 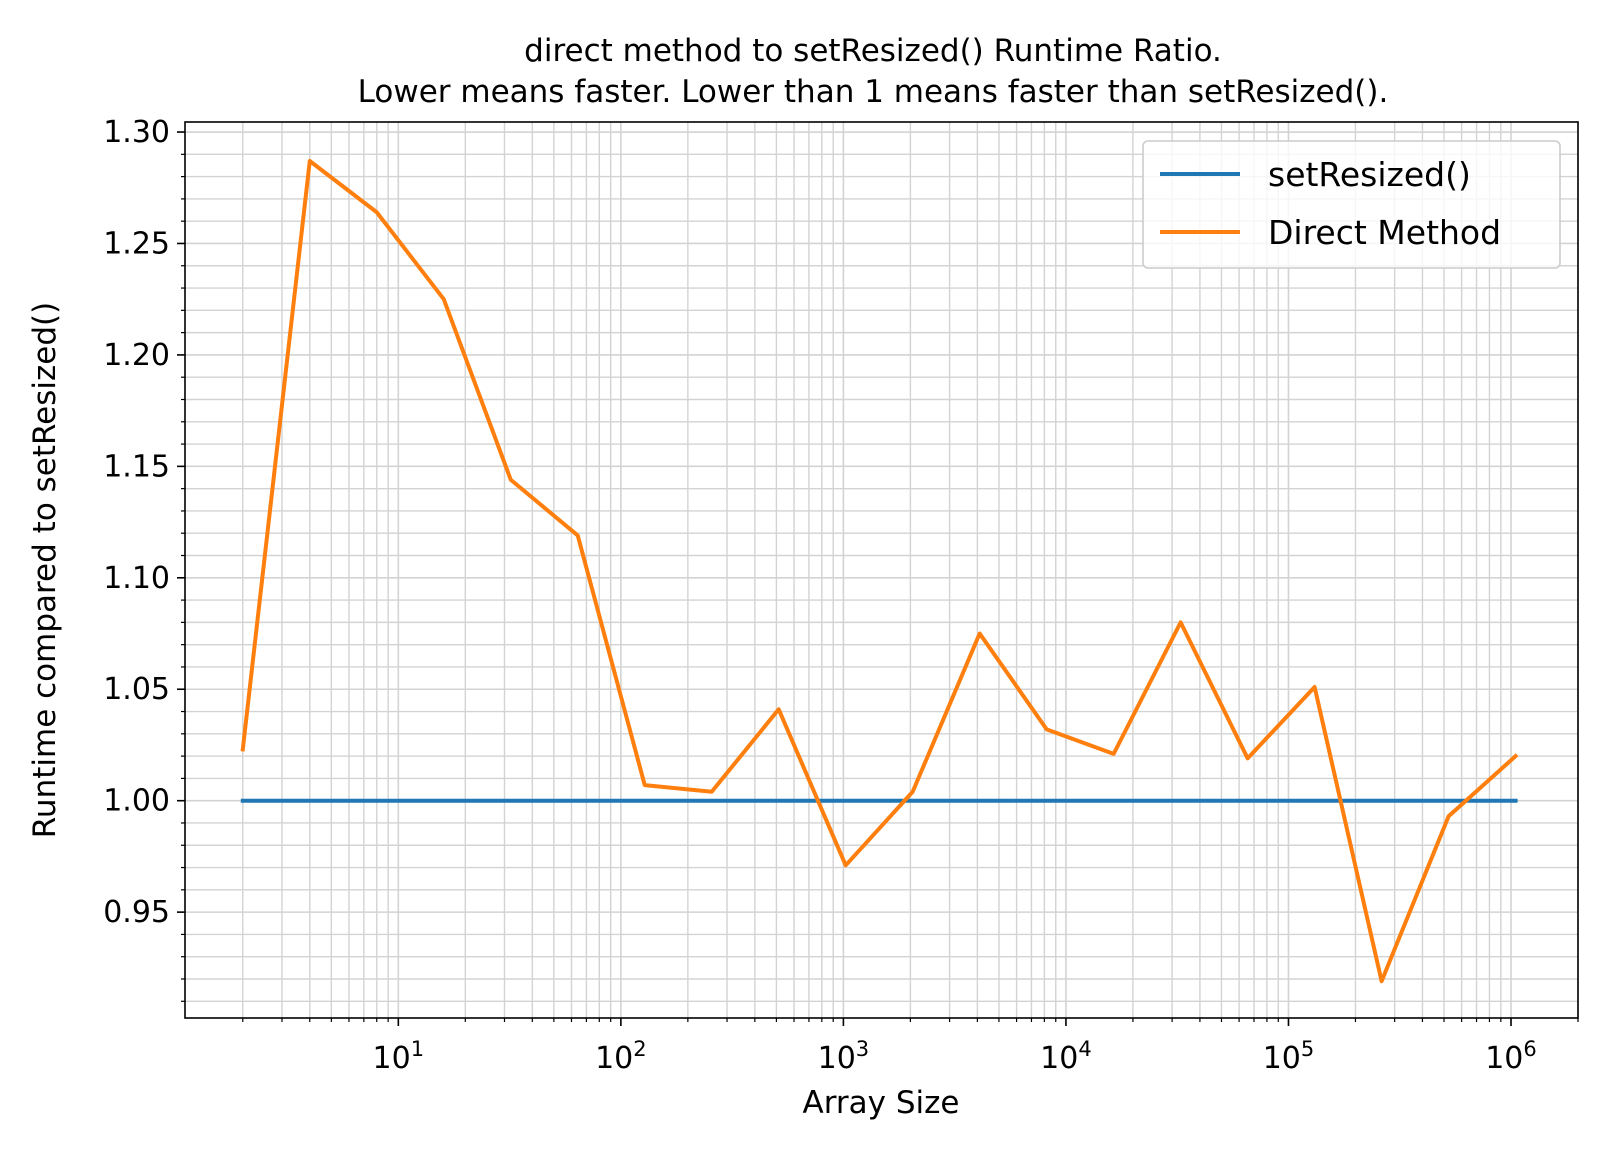 I want to click on legend-box, so click(x=1351, y=204).